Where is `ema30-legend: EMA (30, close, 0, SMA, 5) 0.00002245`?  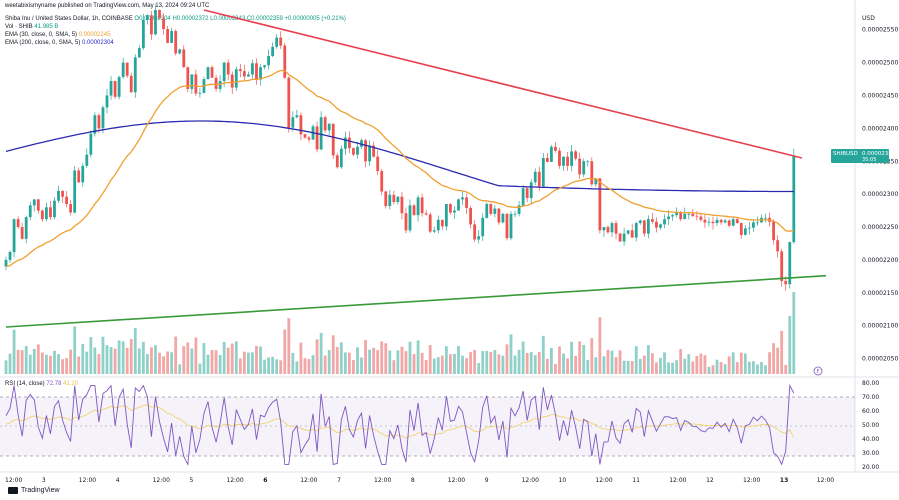
ema30-legend: EMA (30, close, 0, SMA, 5) 0.00002245 is located at coordinates (57, 35).